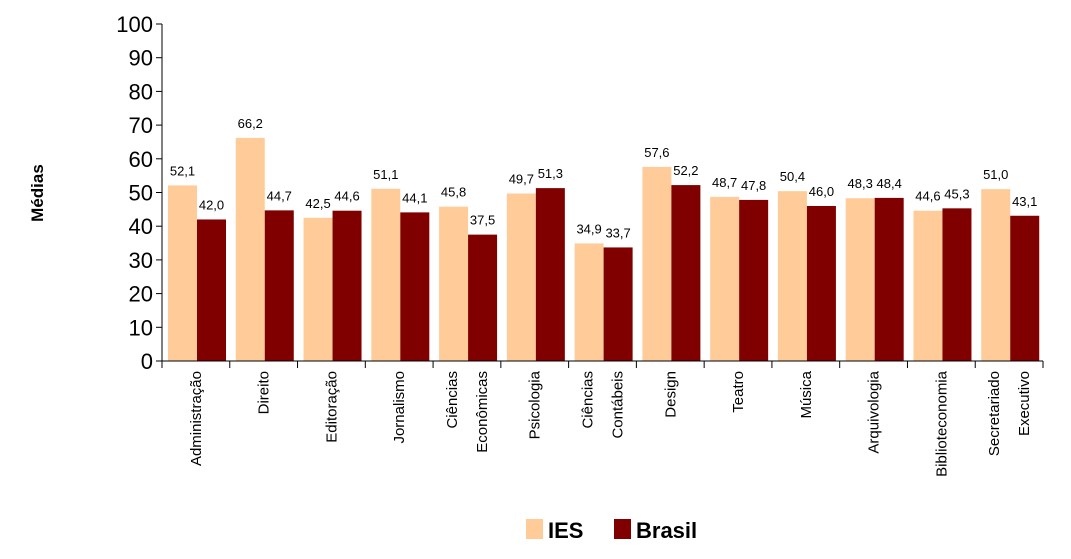  What do you see at coordinates (141, 226) in the screenshot?
I see `y-tick-label-4: 40` at bounding box center [141, 226].